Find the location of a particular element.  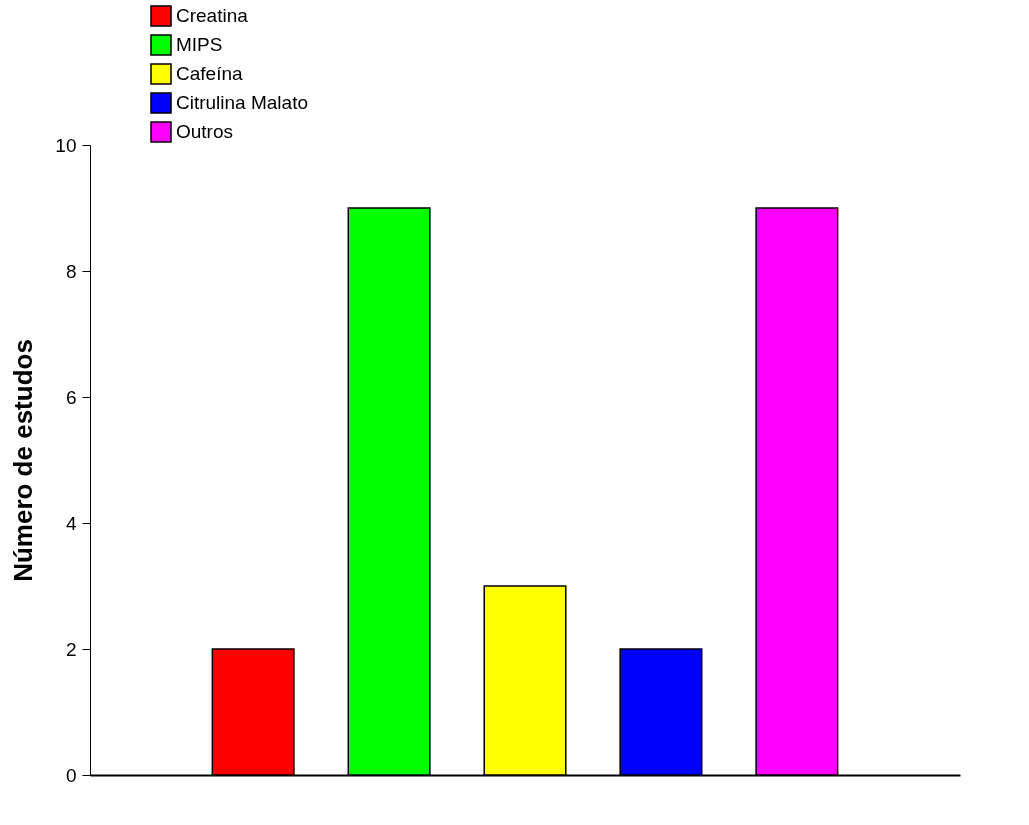

y-tick-label: 8 is located at coordinates (71, 271).